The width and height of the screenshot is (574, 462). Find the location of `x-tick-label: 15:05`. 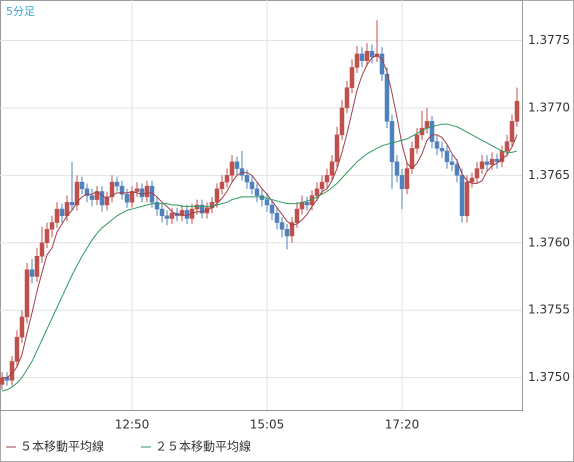

x-tick-label: 15:05 is located at coordinates (267, 425).